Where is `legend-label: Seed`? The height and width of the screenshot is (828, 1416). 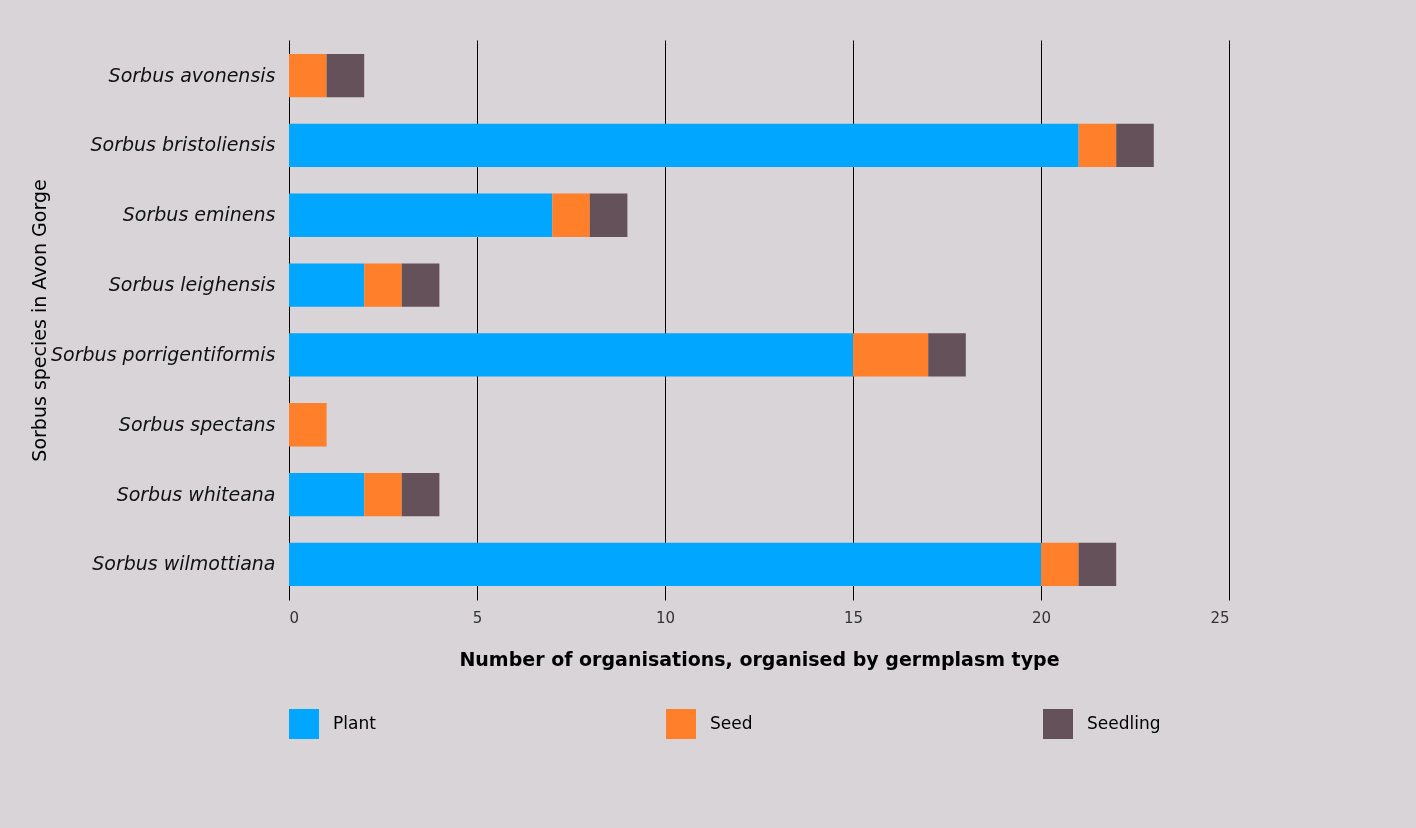
legend-label: Seed is located at coordinates (731, 723).